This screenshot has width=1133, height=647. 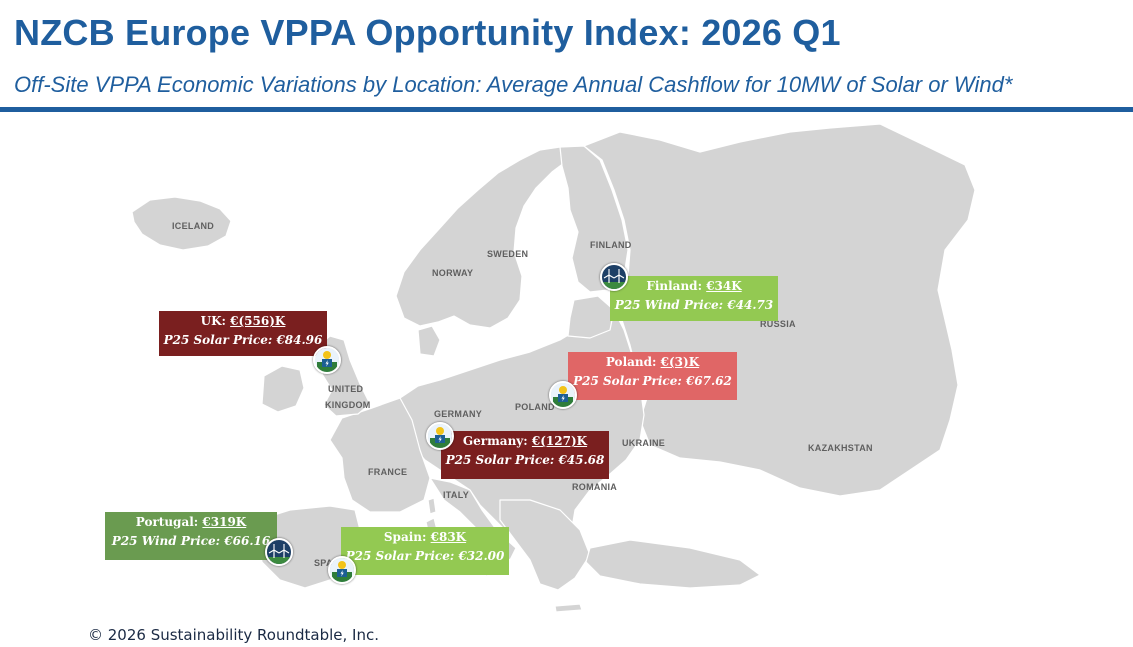 What do you see at coordinates (258, 321) in the screenshot?
I see `callout-uk-value: €(556)K` at bounding box center [258, 321].